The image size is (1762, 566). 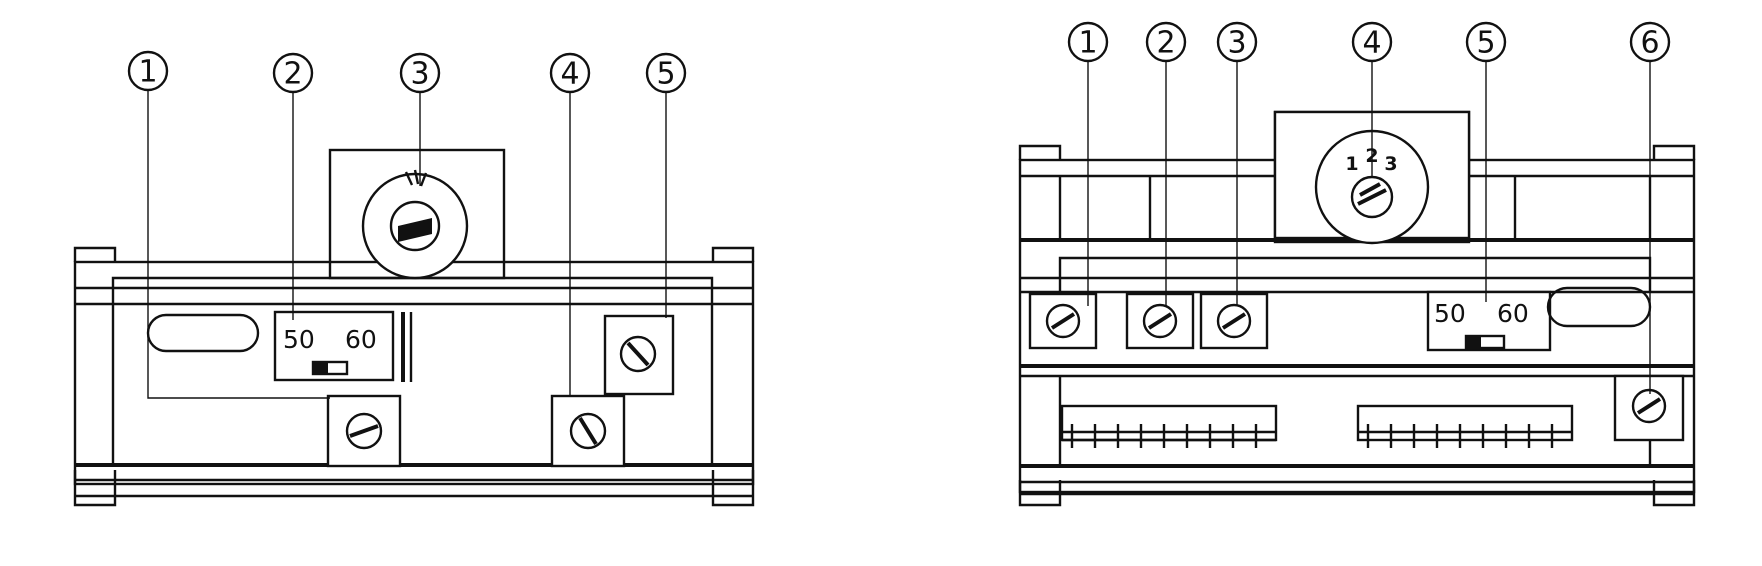 What do you see at coordinates (1450, 313) in the screenshot?
I see `right-freq-50-label: 50` at bounding box center [1450, 313].